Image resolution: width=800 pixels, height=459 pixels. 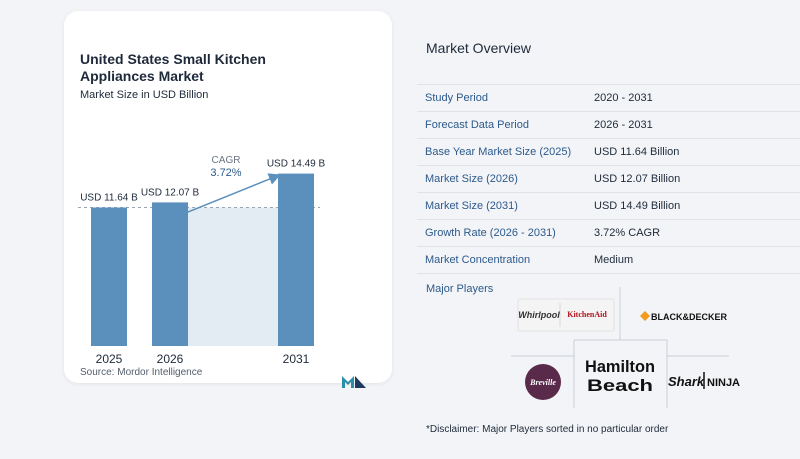 I want to click on table-row: Market Size (2031) USD 14.49 Billion, so click(x=608, y=206).